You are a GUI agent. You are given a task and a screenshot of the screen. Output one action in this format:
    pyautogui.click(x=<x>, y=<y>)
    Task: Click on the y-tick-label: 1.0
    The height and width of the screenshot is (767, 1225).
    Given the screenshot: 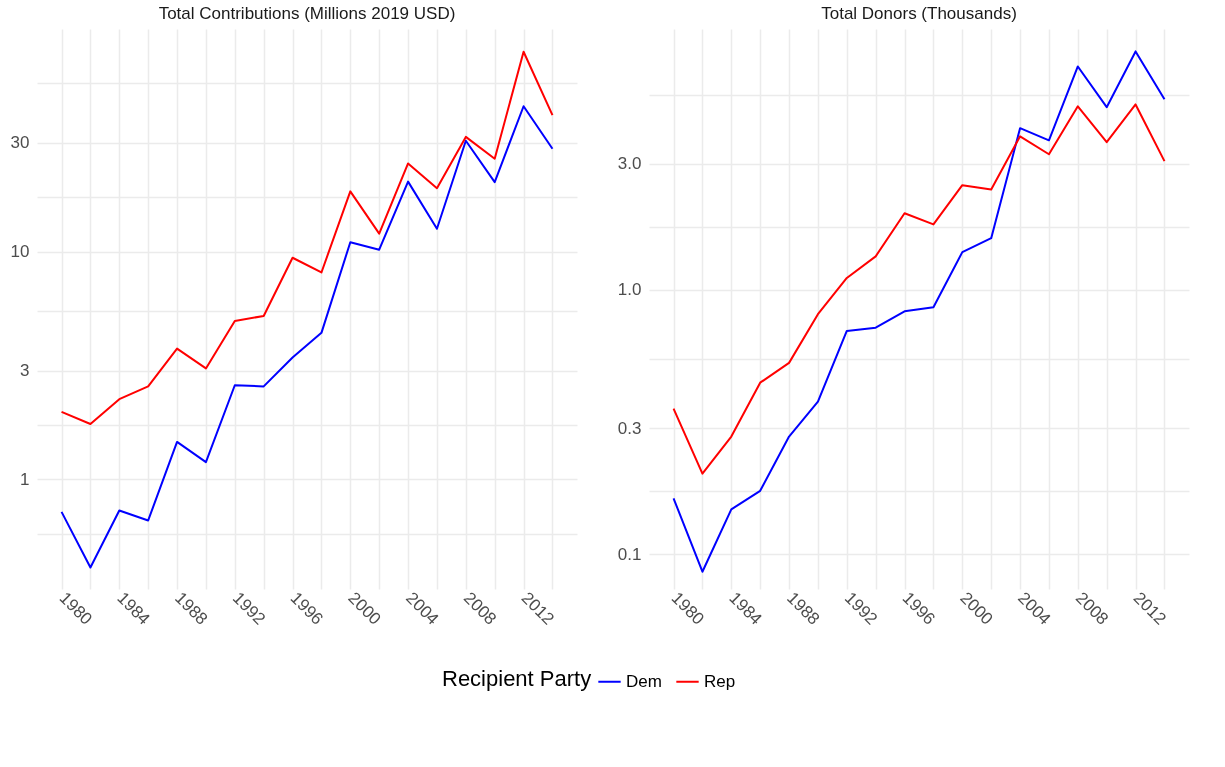 What is the action you would take?
    pyautogui.click(x=629, y=290)
    